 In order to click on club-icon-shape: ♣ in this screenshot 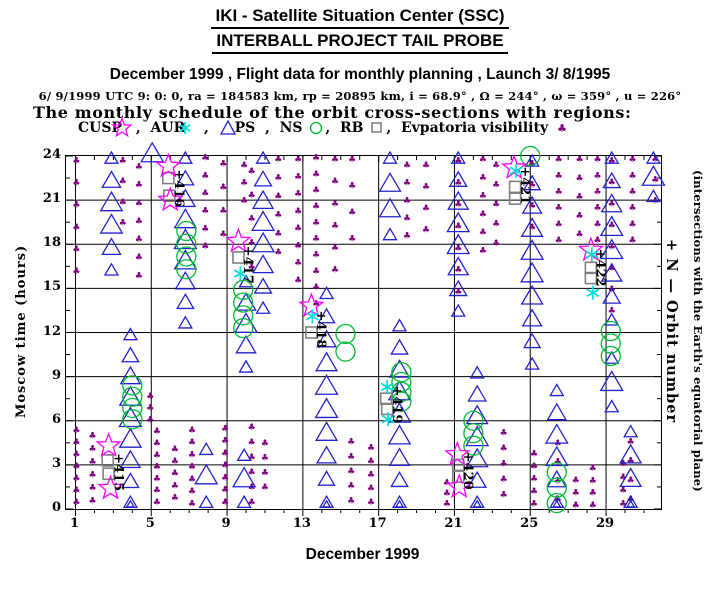, I will do `click(562, 128)`.